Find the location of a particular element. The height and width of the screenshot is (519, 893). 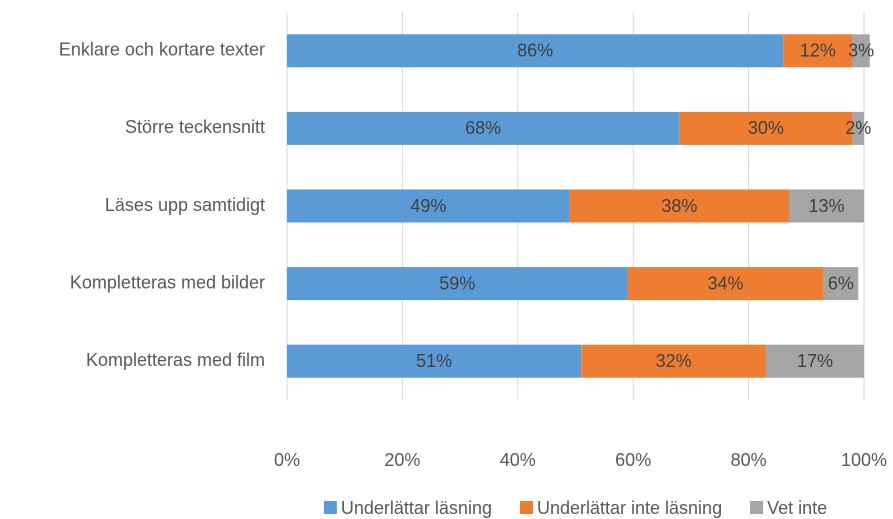

bar-label: 68% is located at coordinates (483, 128).